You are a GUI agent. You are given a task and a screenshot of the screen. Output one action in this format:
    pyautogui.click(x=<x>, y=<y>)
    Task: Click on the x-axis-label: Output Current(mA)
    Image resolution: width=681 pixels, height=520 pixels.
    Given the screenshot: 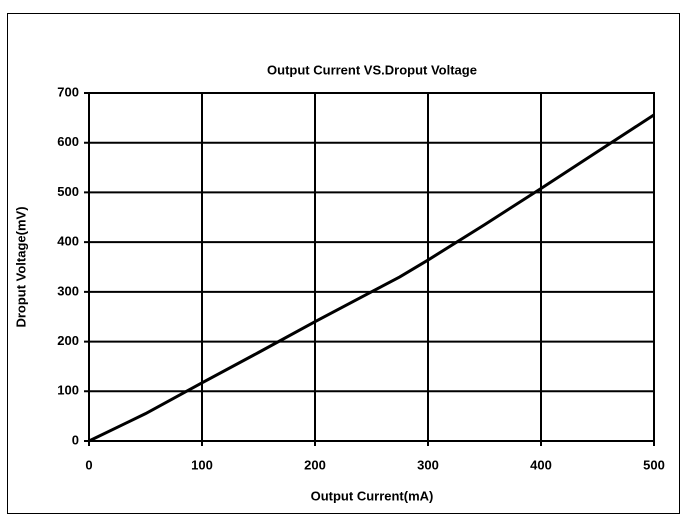 What is the action you would take?
    pyautogui.click(x=372, y=495)
    